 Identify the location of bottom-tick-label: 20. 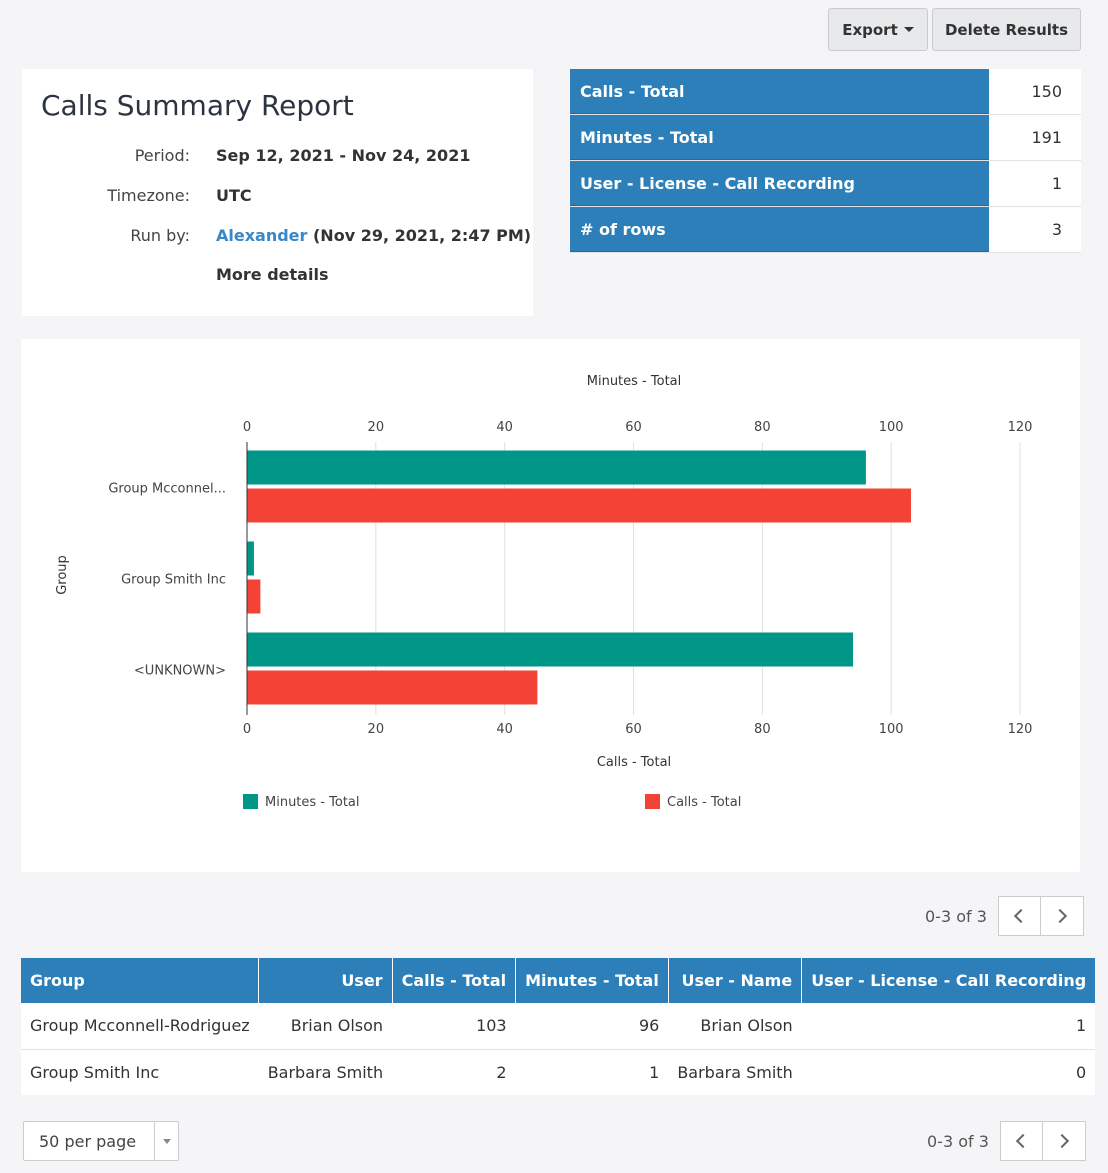
(376, 729).